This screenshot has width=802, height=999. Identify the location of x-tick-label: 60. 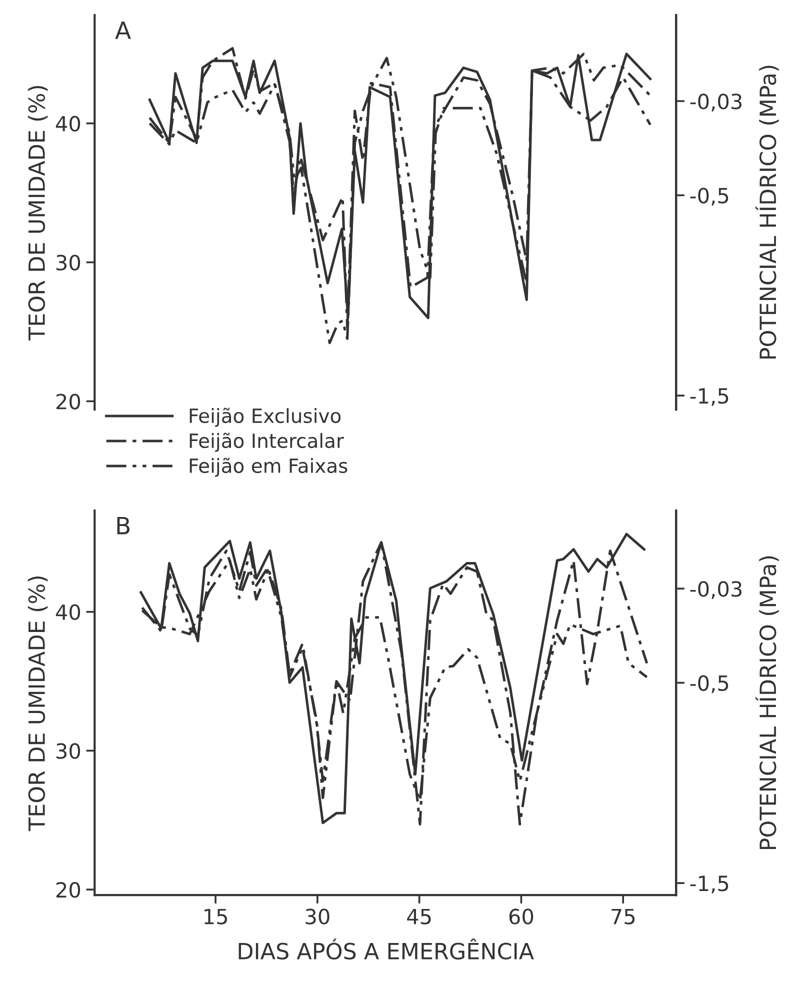
(521, 916).